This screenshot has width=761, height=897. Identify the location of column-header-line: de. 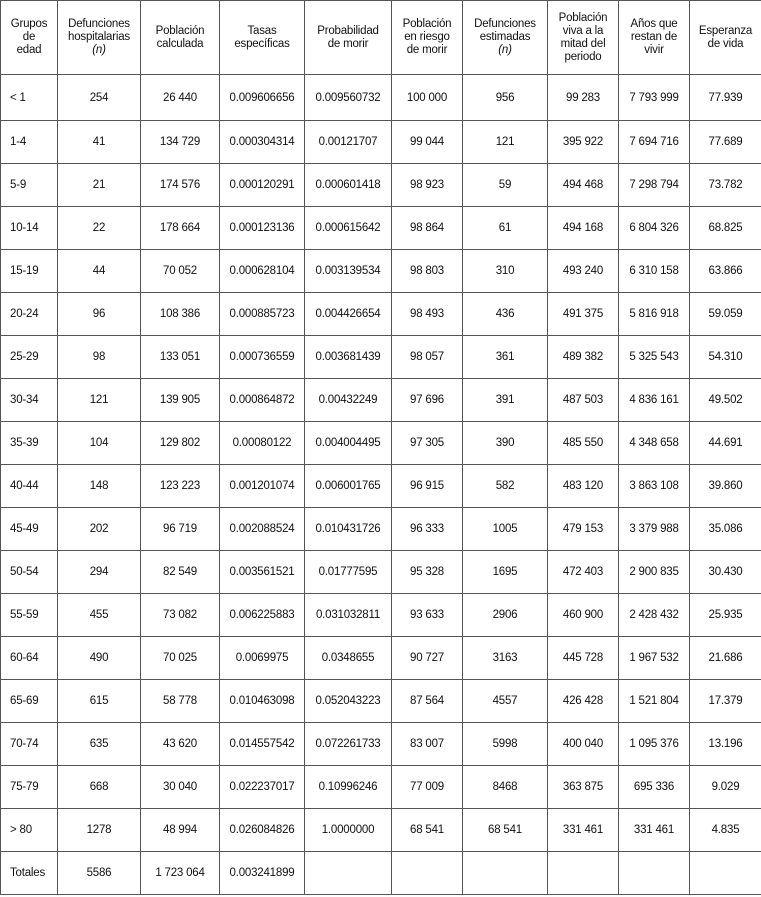
(29, 37).